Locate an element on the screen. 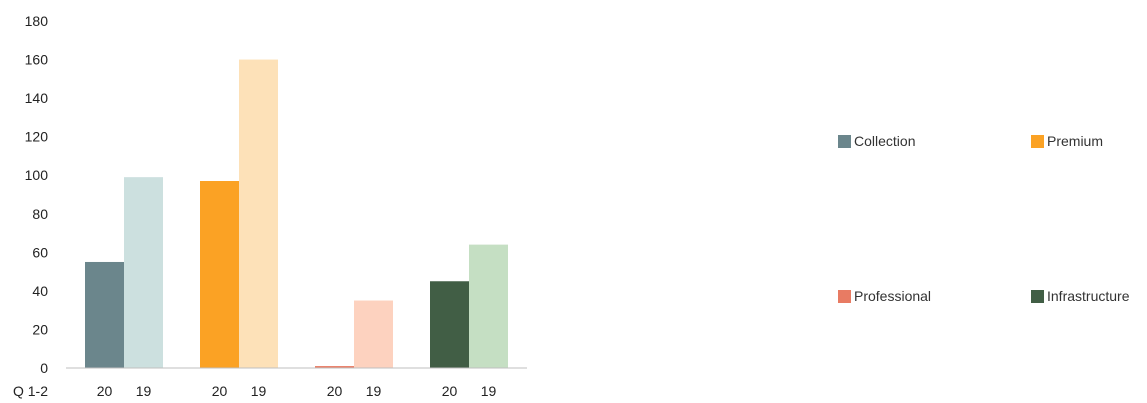  legend-swatch-premium is located at coordinates (1037, 141).